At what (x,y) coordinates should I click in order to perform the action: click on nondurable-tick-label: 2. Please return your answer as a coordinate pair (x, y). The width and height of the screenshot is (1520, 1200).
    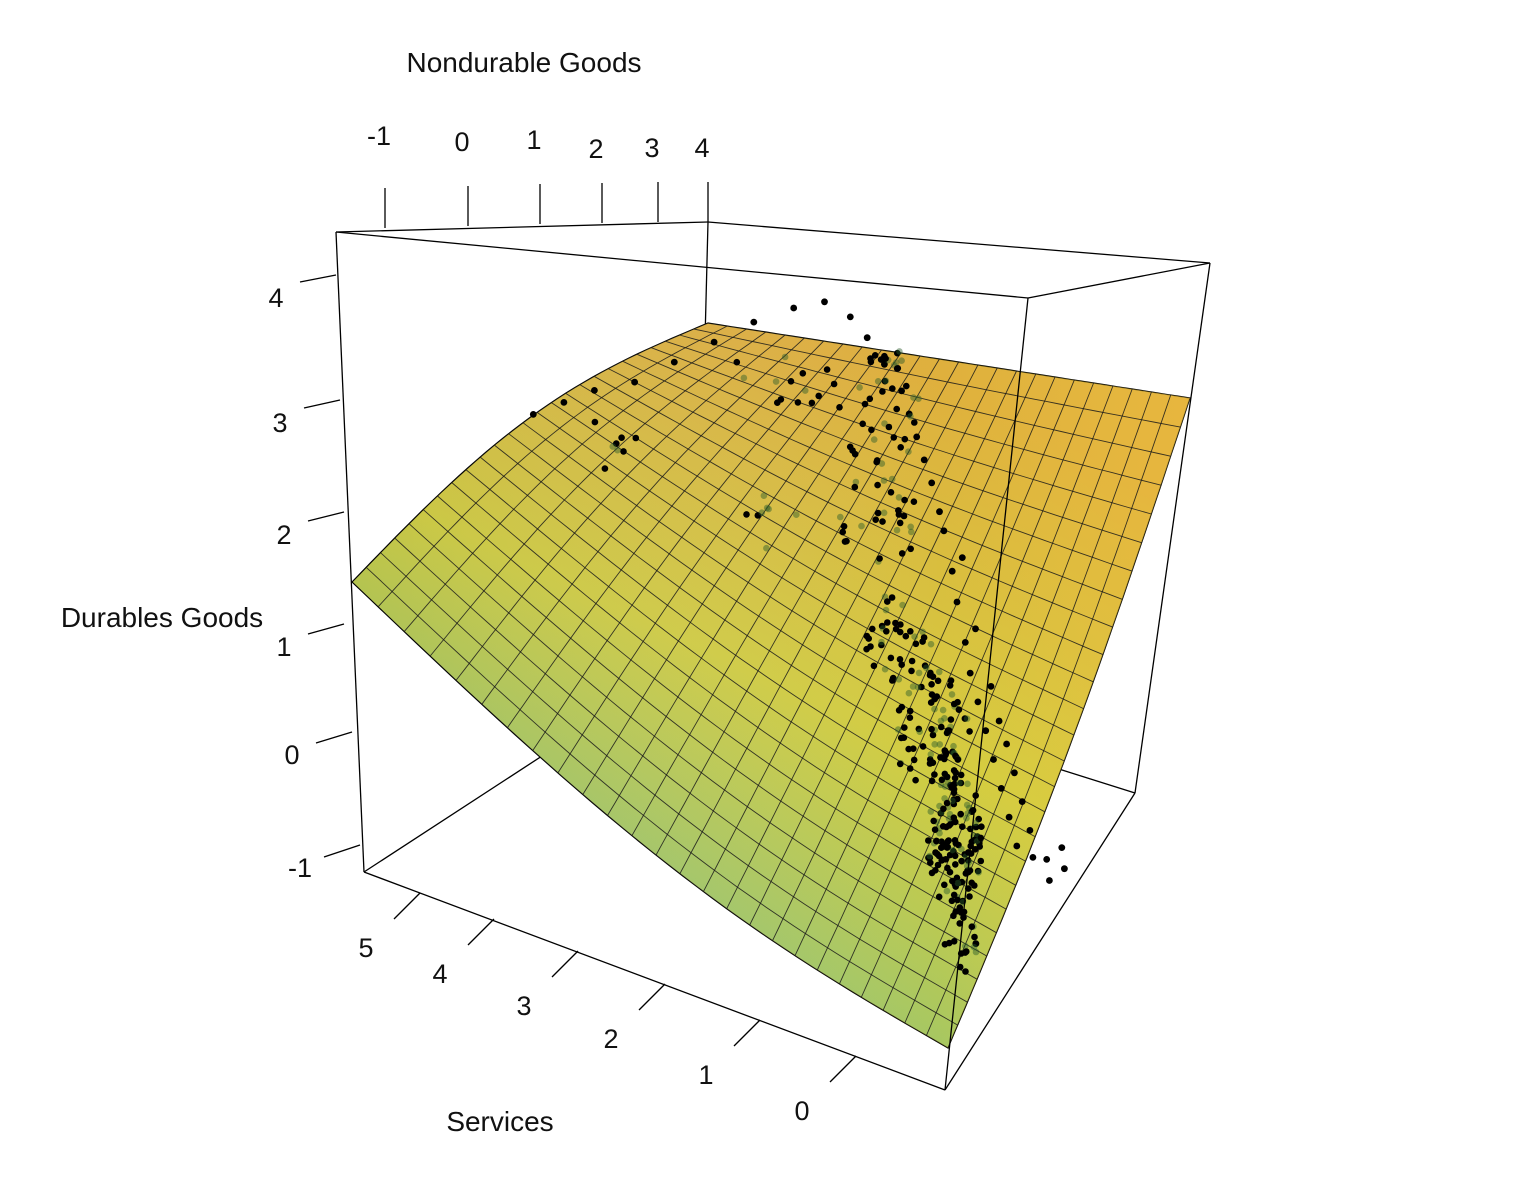
    Looking at the image, I should click on (595, 149).